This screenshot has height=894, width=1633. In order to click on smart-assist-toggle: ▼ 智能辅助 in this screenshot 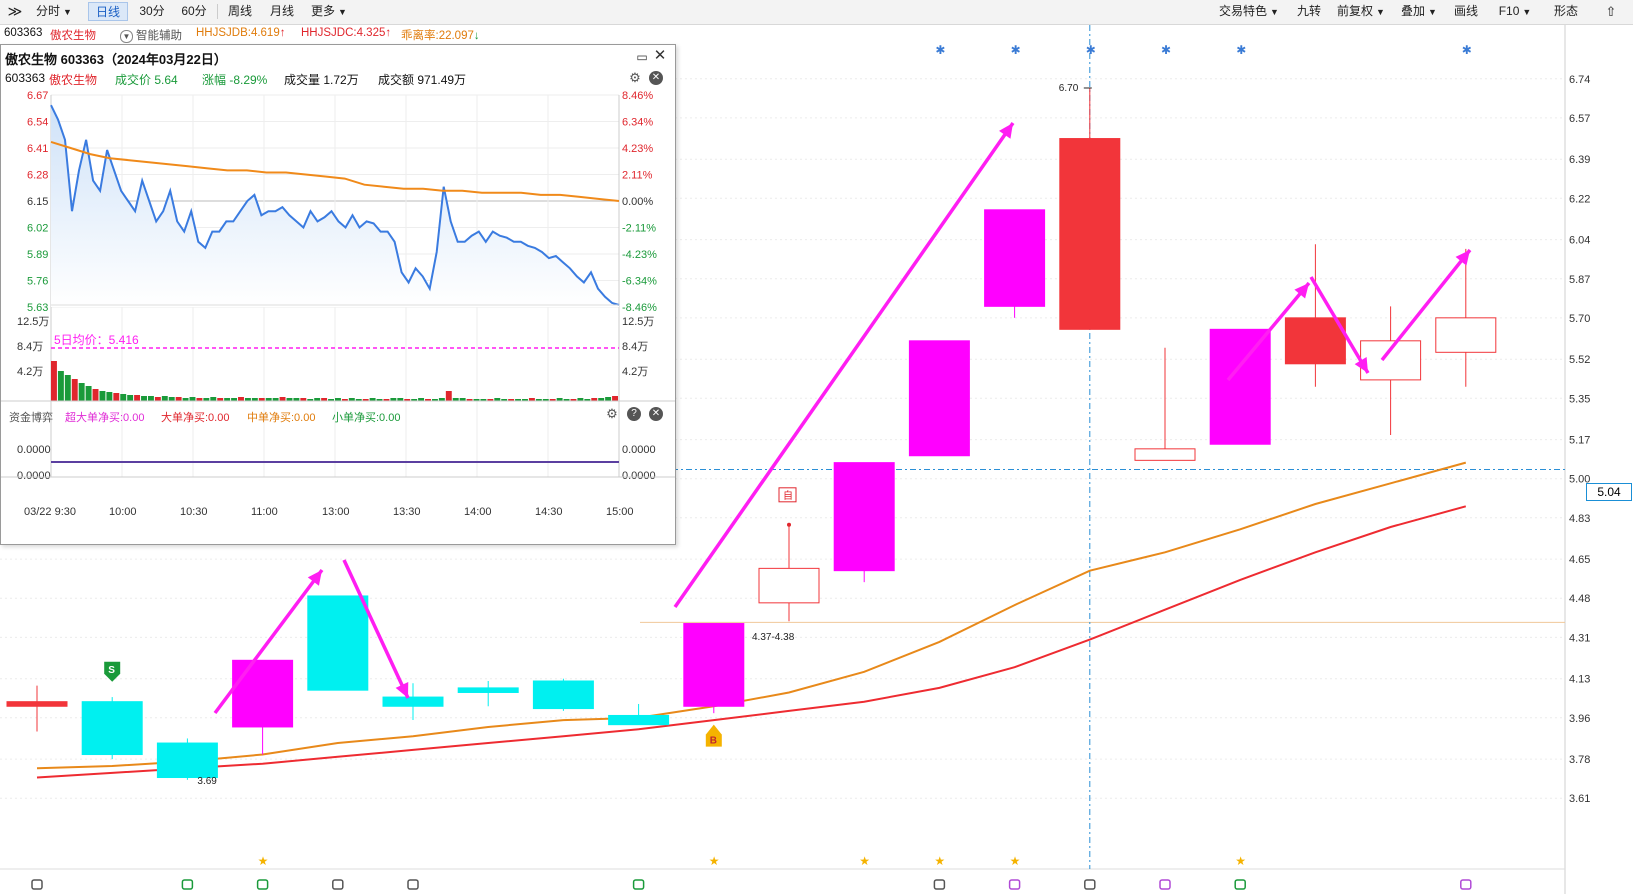, I will do `click(151, 35)`.